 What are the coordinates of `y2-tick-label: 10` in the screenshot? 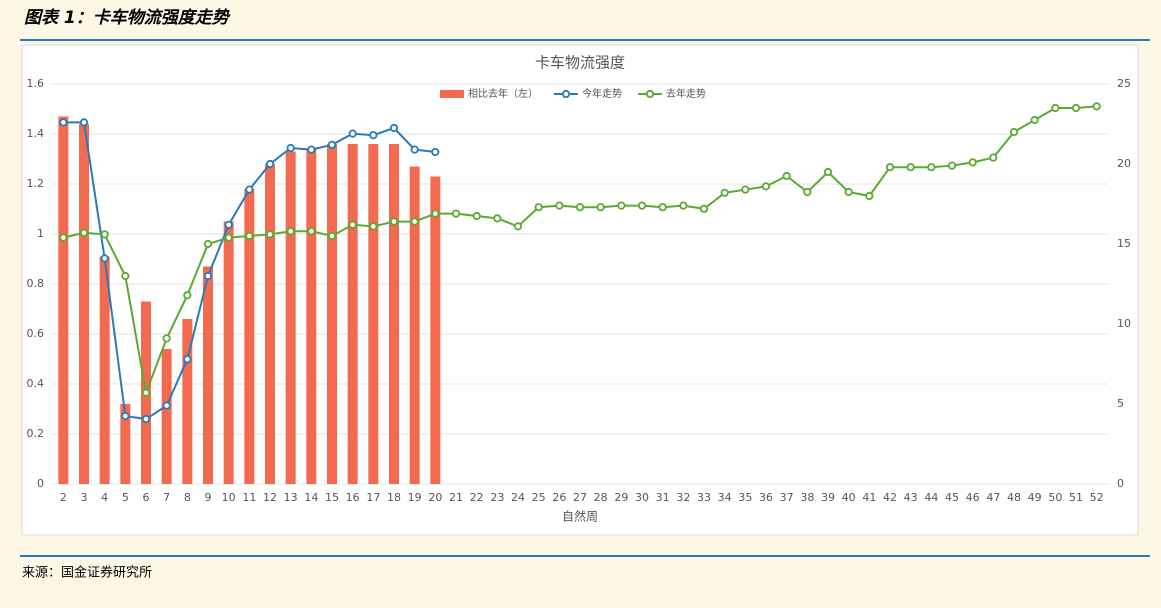 It's located at (1124, 323).